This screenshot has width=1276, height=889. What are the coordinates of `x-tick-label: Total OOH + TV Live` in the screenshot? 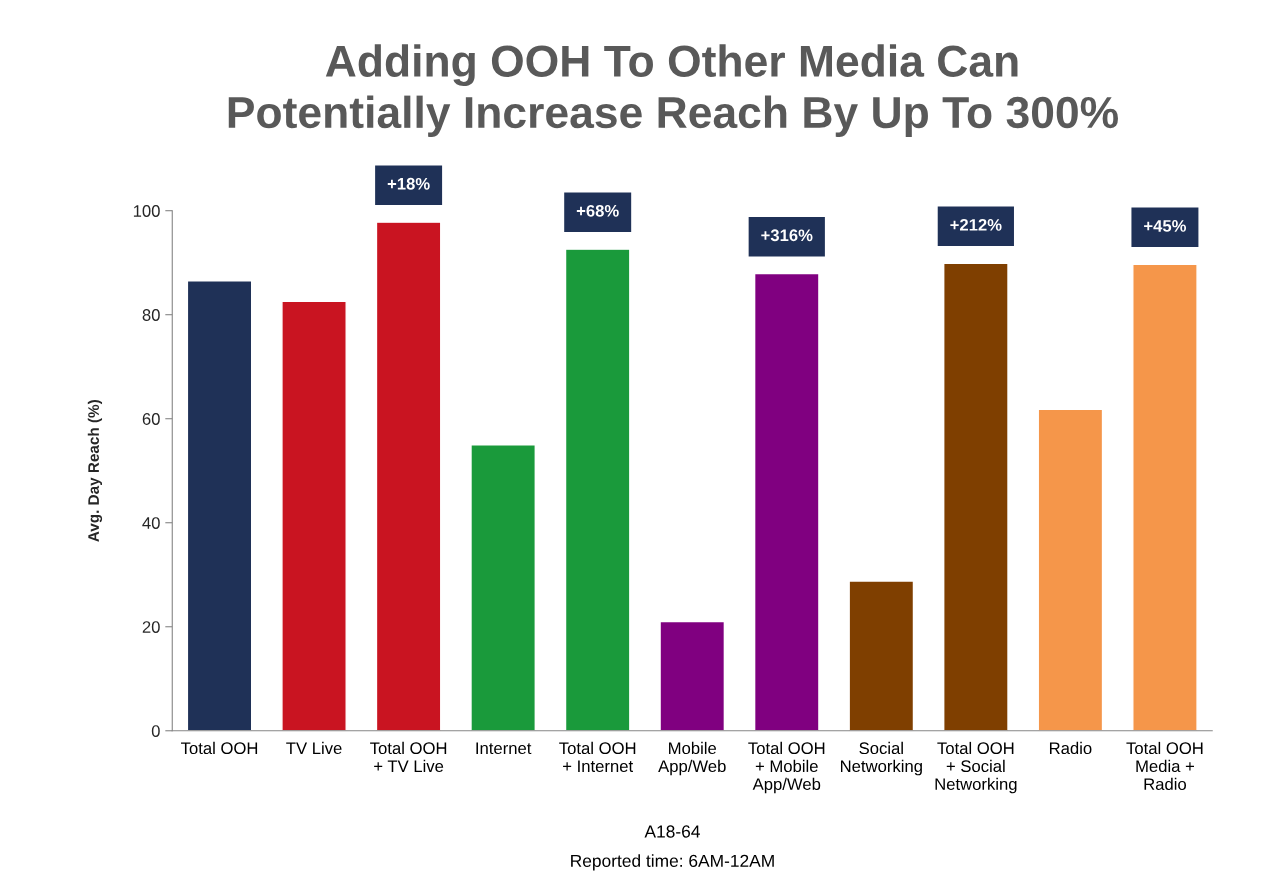 It's located at (408, 757).